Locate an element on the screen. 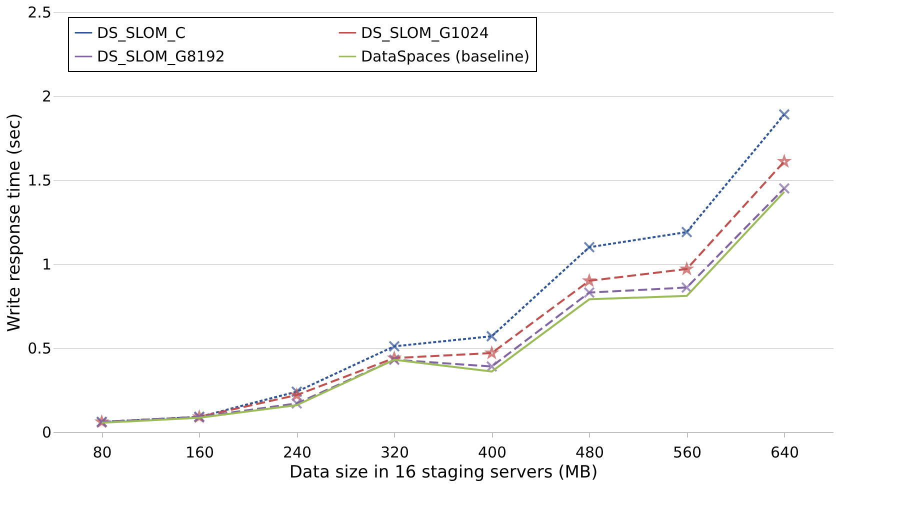 This screenshot has height=527, width=897. x-tick-label: 560 is located at coordinates (687, 453).